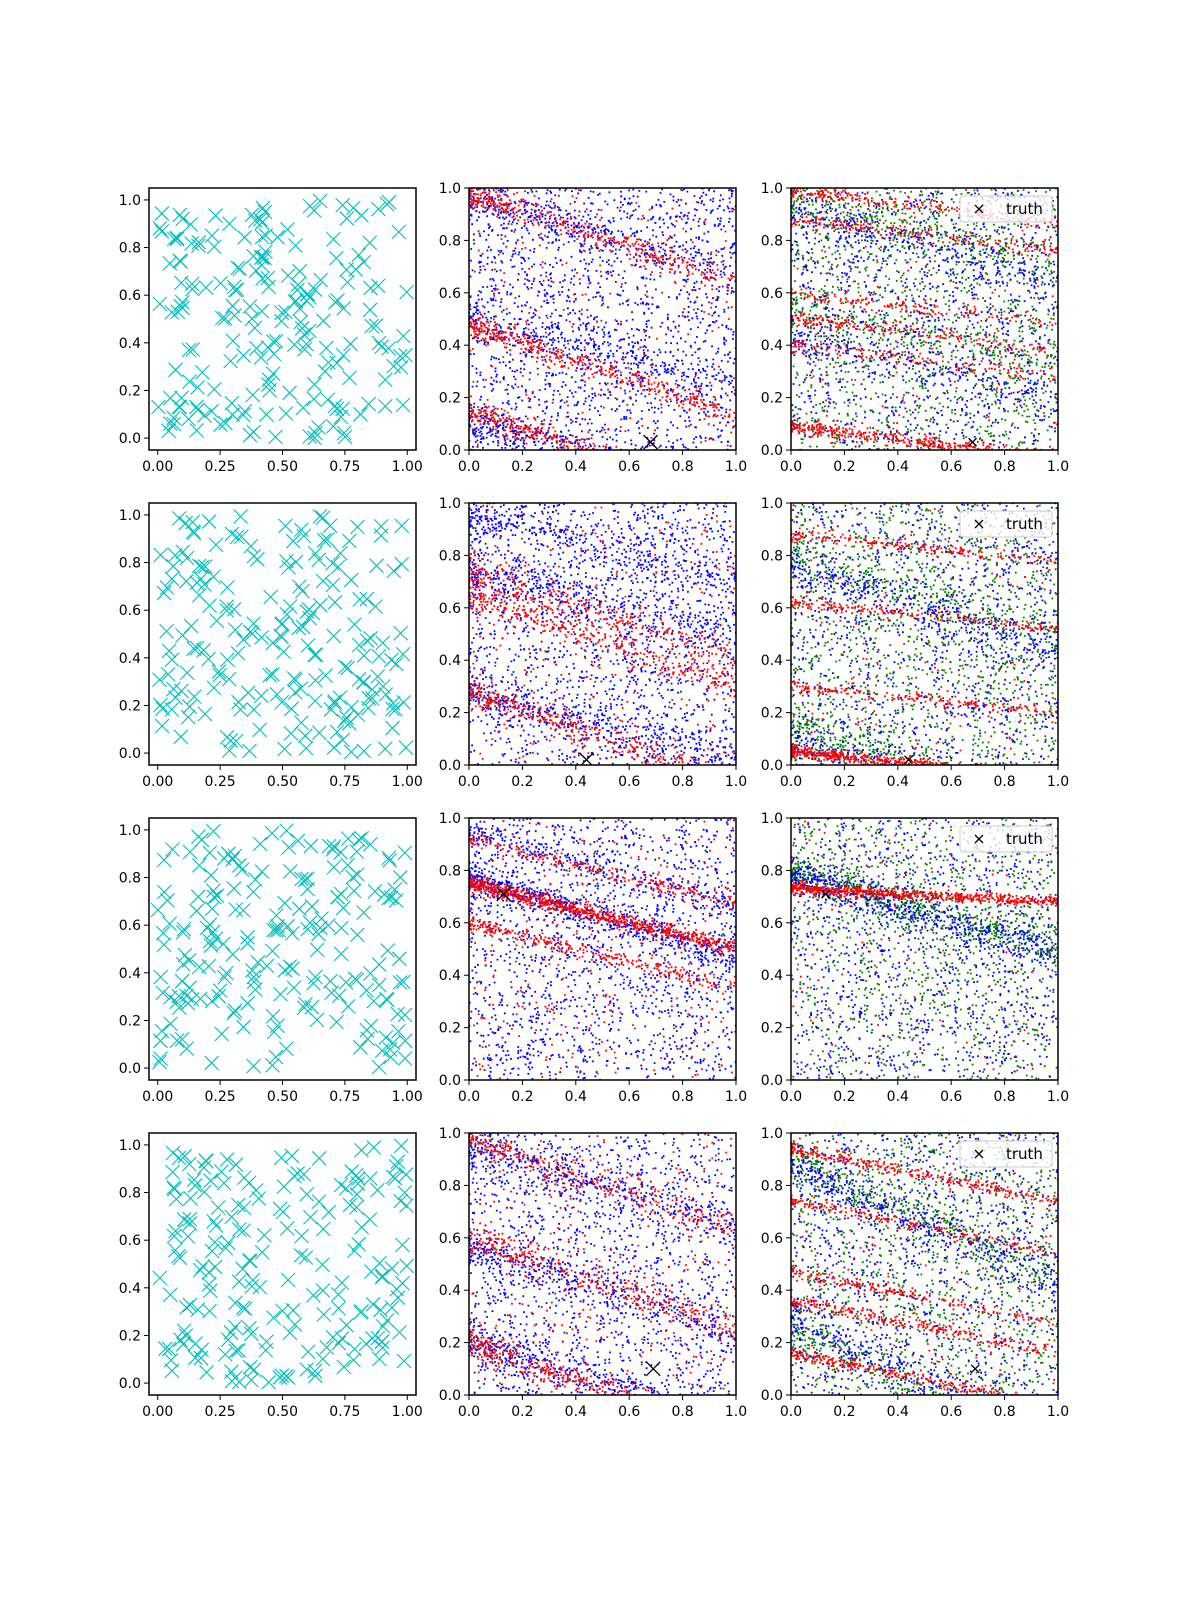 The image size is (1200, 1600). What do you see at coordinates (924, 949) in the screenshot?
I see `posterior-samples` at bounding box center [924, 949].